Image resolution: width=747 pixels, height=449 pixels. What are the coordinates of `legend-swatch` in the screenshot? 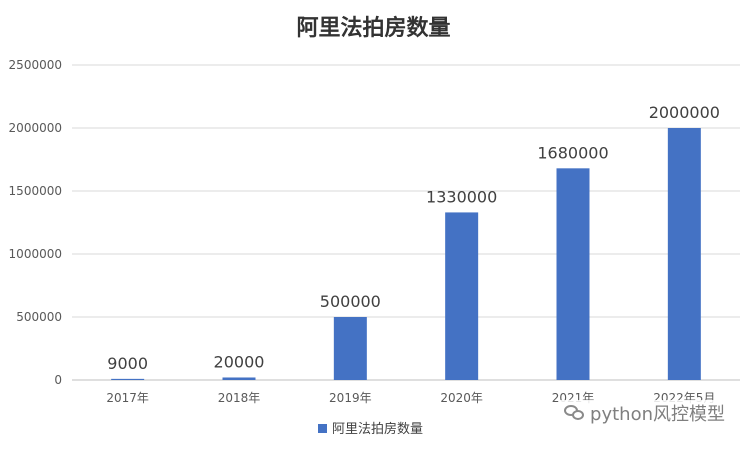 It's located at (322, 428).